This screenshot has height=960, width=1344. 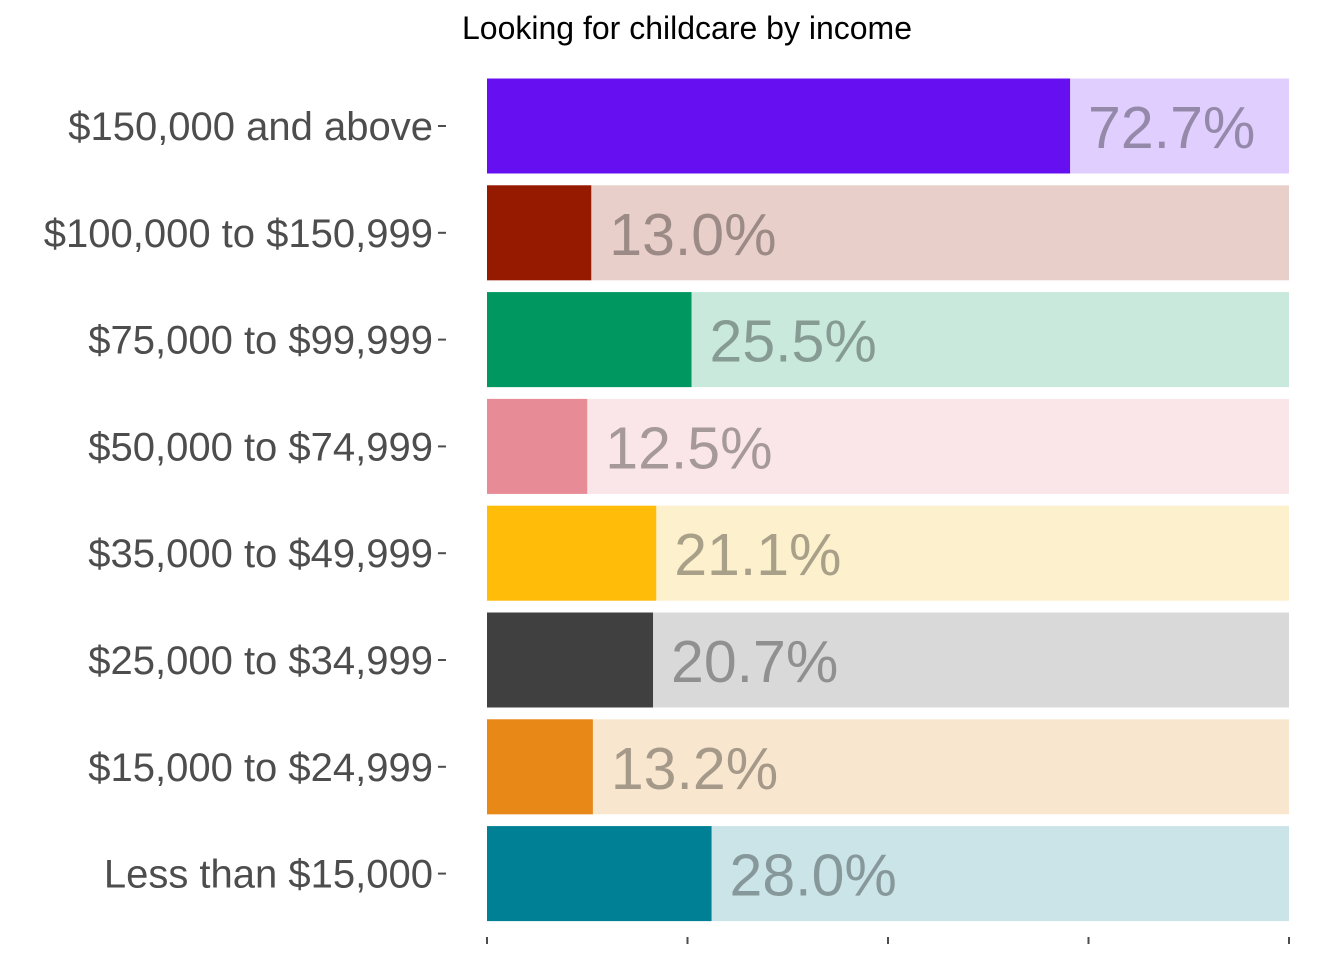 What do you see at coordinates (757, 555) in the screenshot?
I see `data-label: 21.1%` at bounding box center [757, 555].